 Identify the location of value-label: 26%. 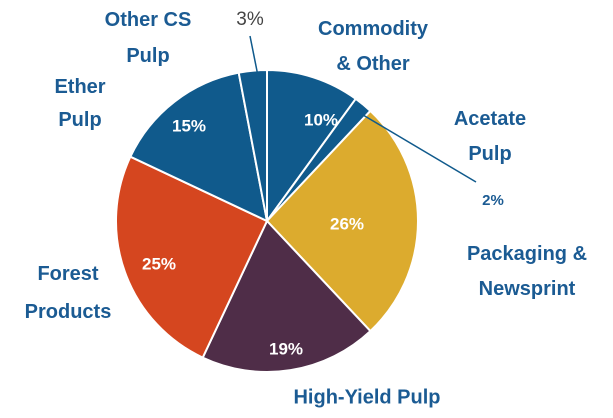
(347, 223).